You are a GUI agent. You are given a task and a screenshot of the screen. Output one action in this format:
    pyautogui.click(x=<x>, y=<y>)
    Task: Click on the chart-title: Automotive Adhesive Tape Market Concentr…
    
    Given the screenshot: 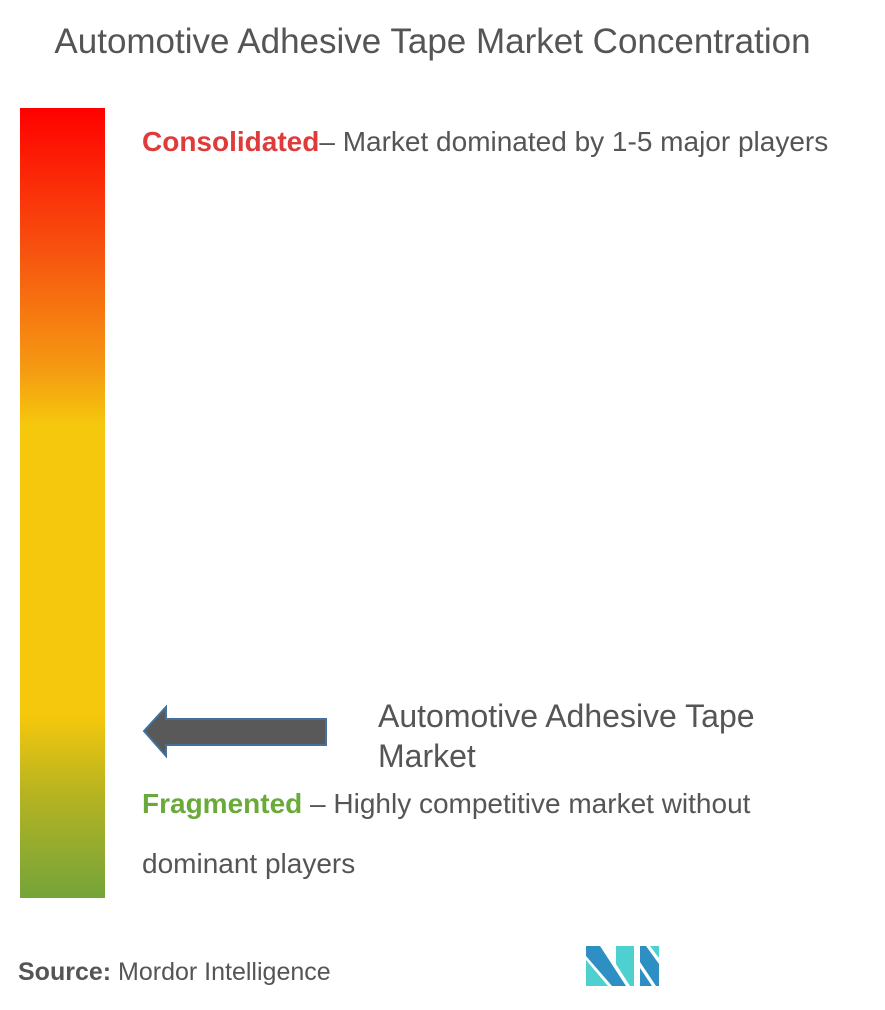 What is the action you would take?
    pyautogui.click(x=432, y=41)
    